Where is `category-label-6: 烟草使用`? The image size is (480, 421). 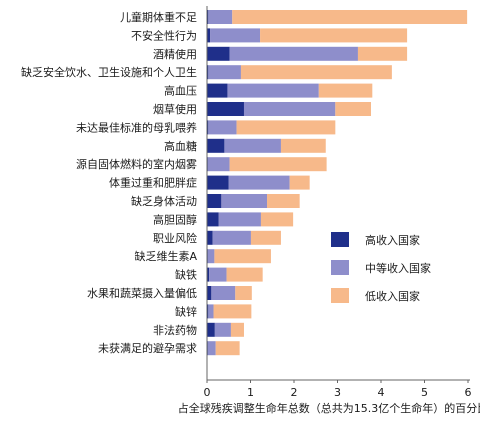 category-label-6: 烟草使用 is located at coordinates (175, 109).